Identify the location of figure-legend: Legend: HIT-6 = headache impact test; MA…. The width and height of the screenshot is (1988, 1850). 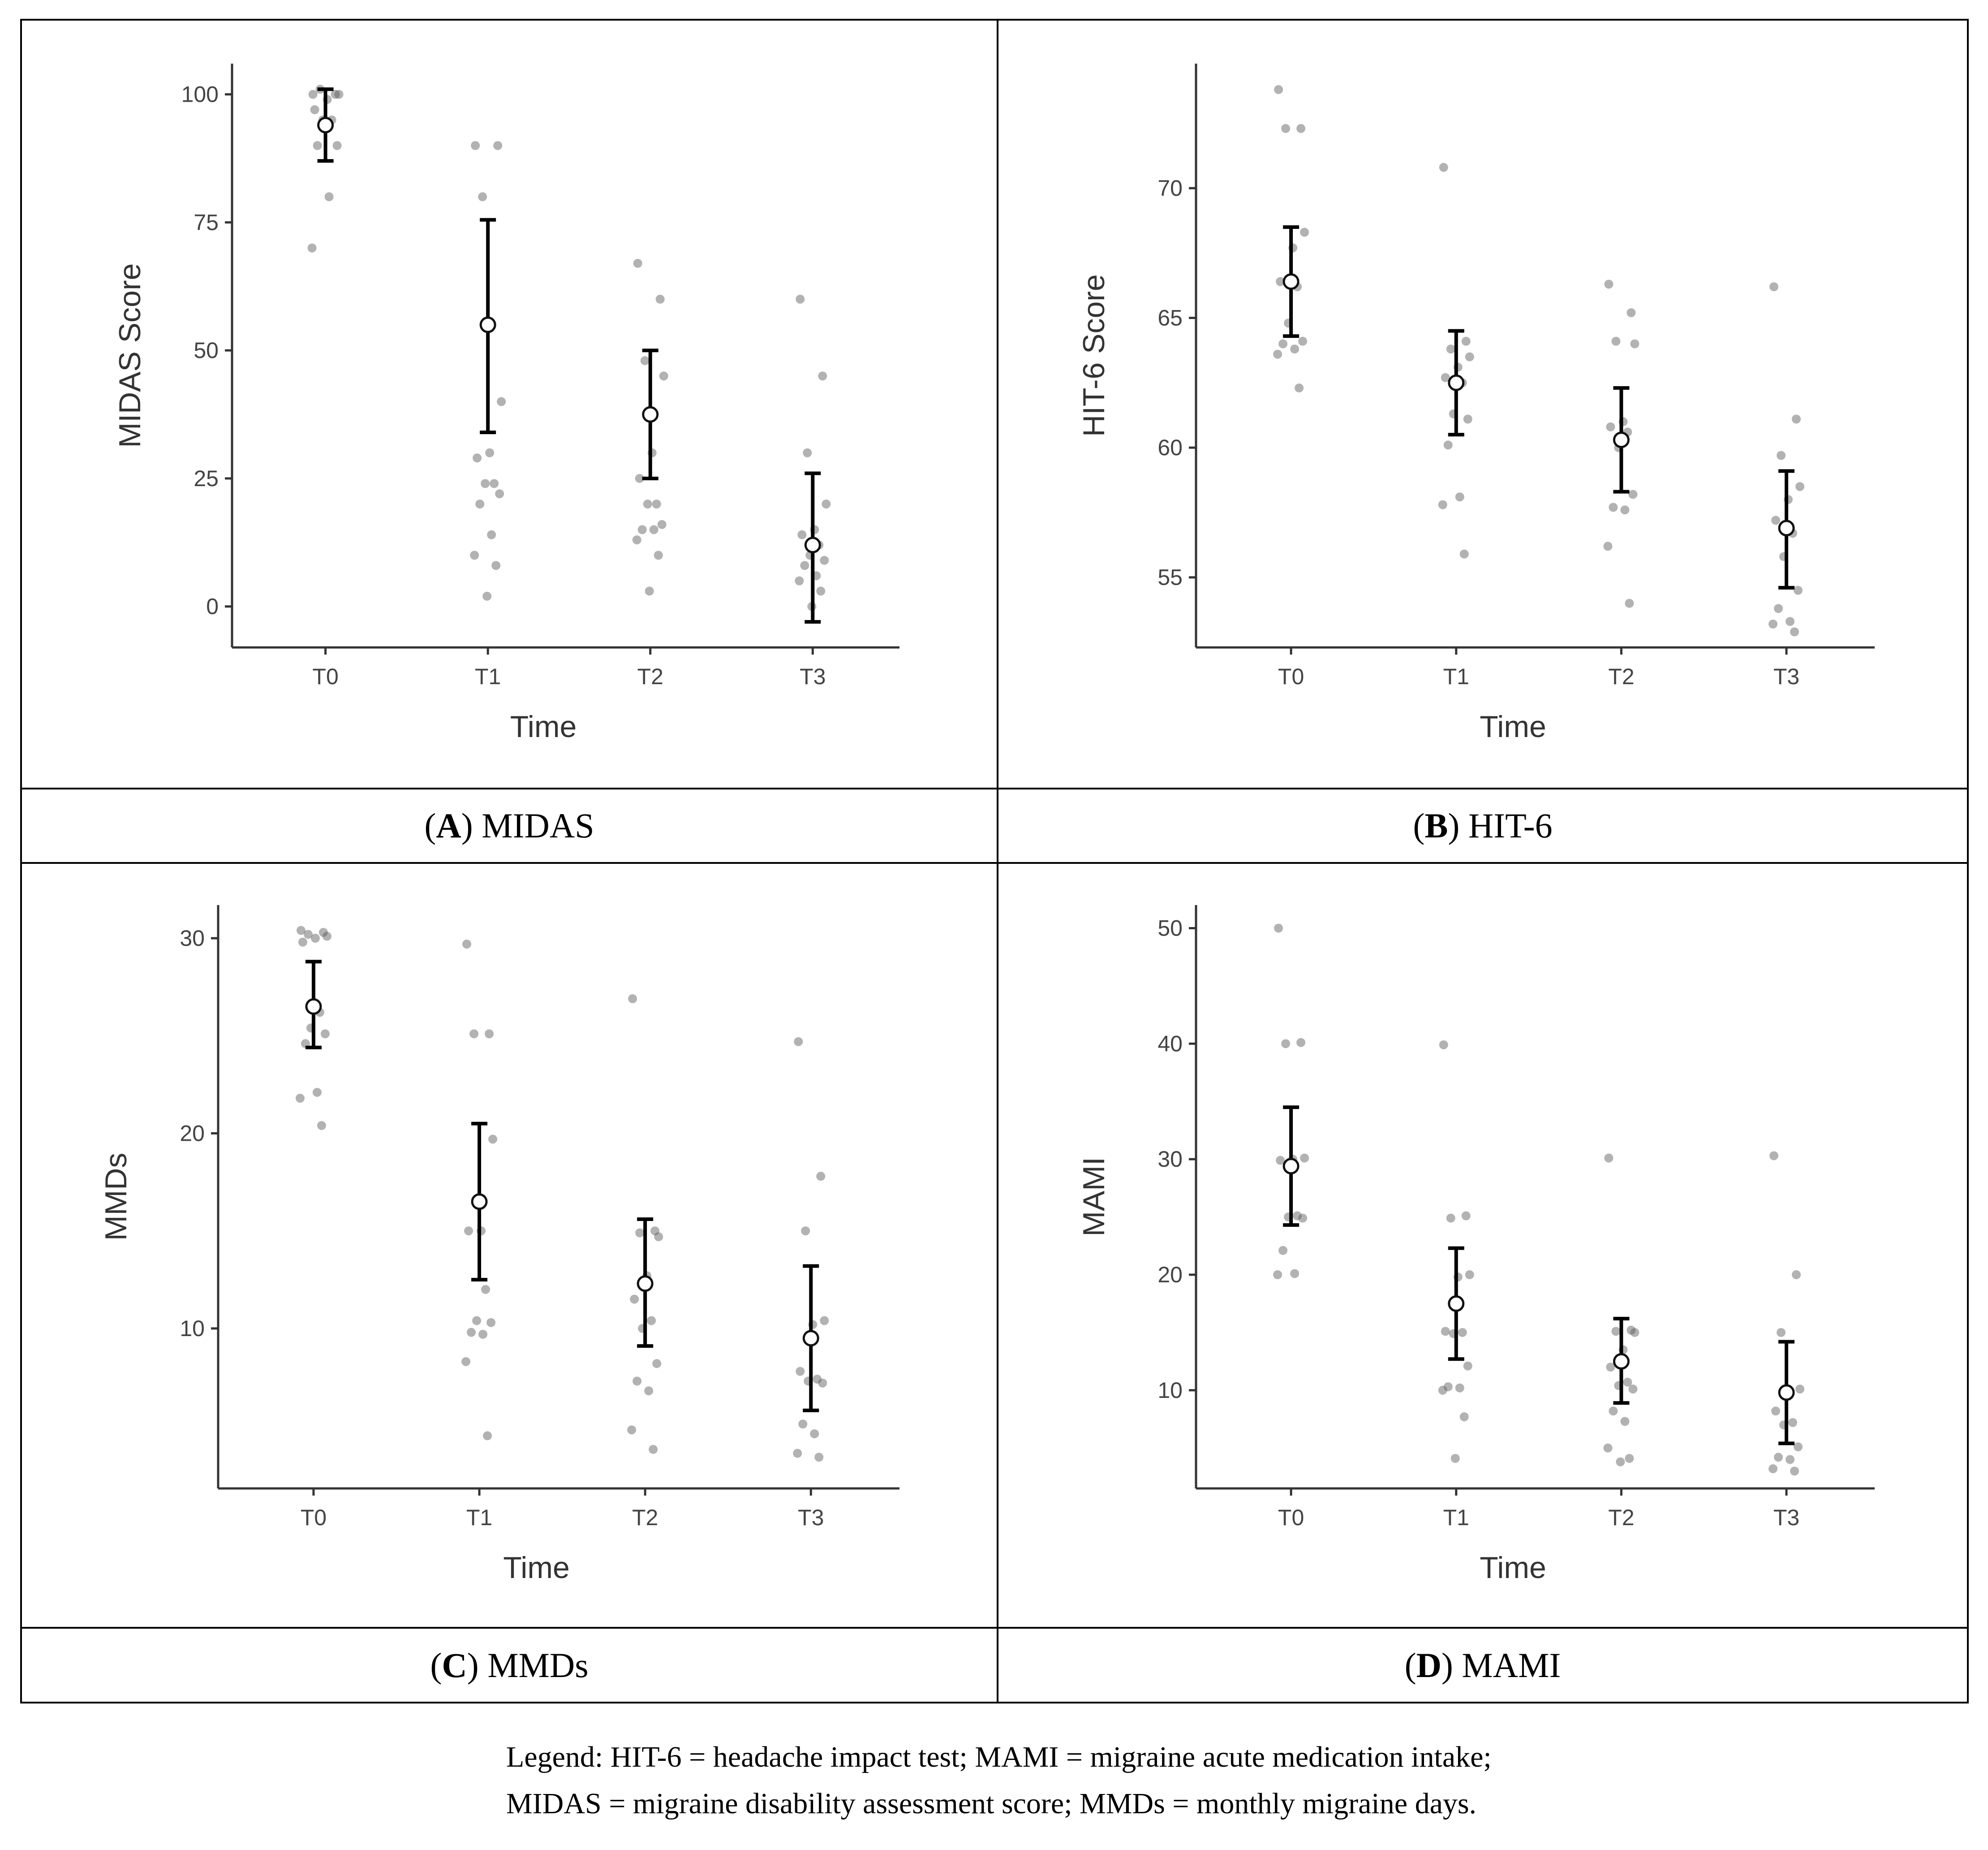
(1223, 1780).